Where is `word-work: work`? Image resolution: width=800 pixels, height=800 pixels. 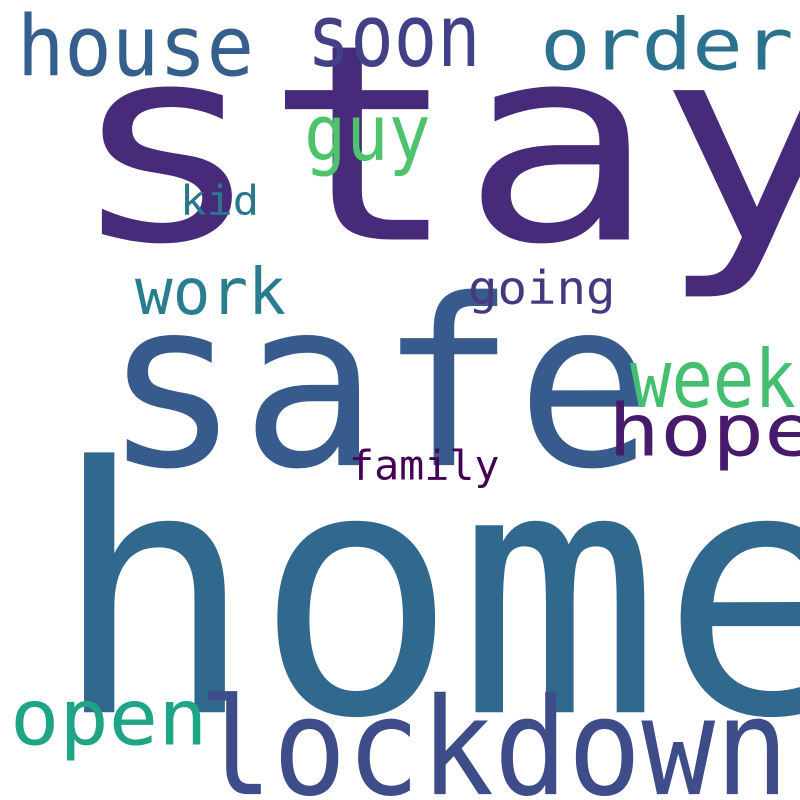 word-work: work is located at coordinates (210, 292).